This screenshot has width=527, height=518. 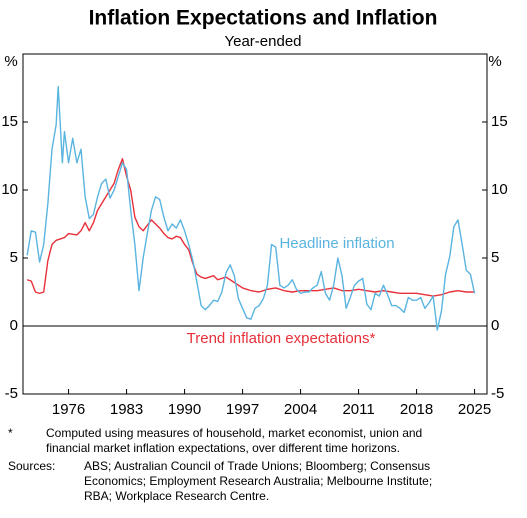 I want to click on y-unit-right: %, so click(x=494, y=61).